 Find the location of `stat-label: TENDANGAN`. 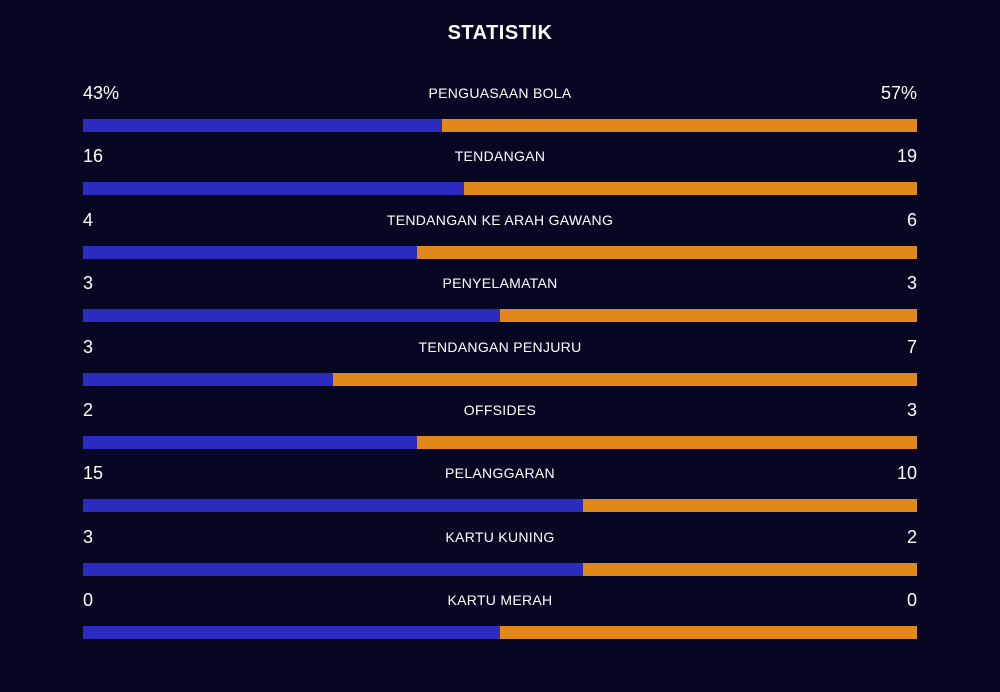

stat-label: TENDANGAN is located at coordinates (500, 156).